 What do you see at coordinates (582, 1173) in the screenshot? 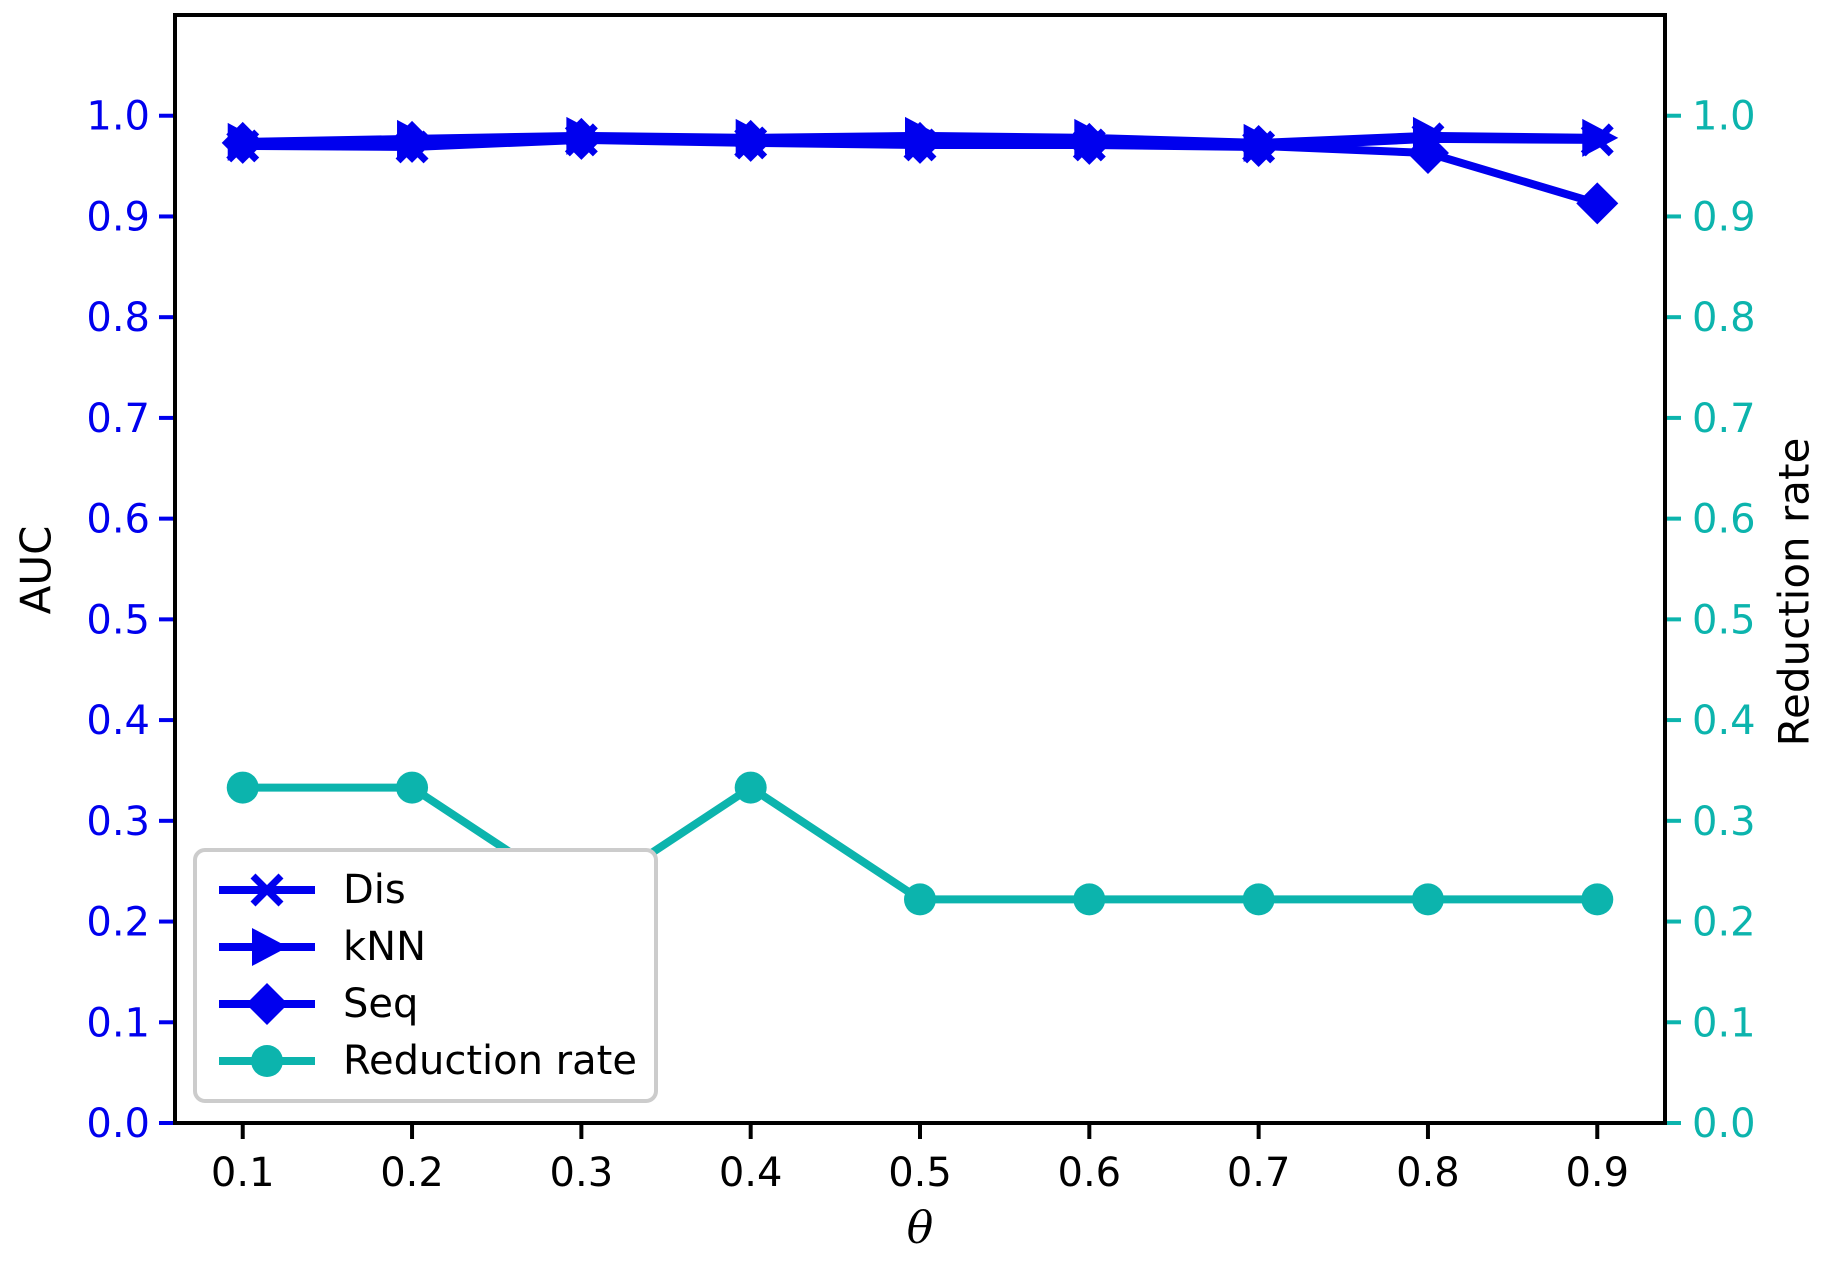
I see `x-tick-label: 0.3` at bounding box center [582, 1173].